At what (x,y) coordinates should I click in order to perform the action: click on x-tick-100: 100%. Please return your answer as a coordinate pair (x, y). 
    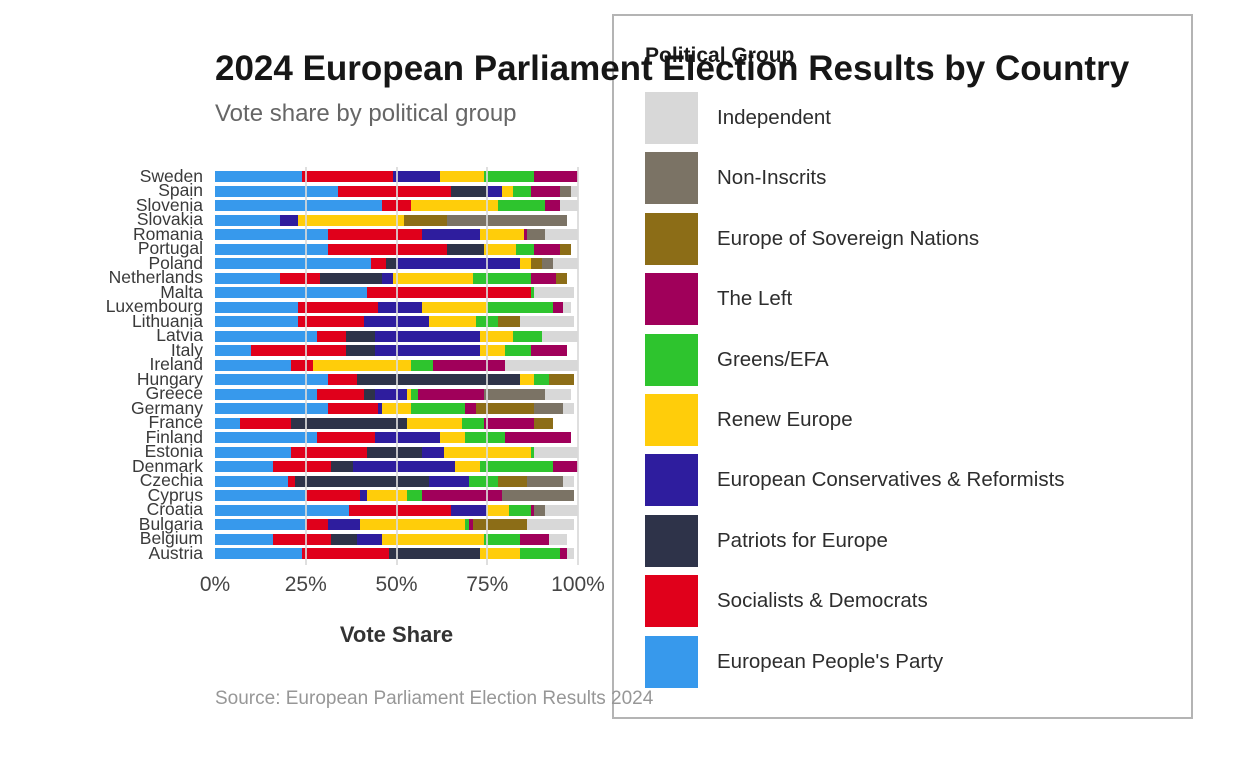
    Looking at the image, I should click on (578, 584).